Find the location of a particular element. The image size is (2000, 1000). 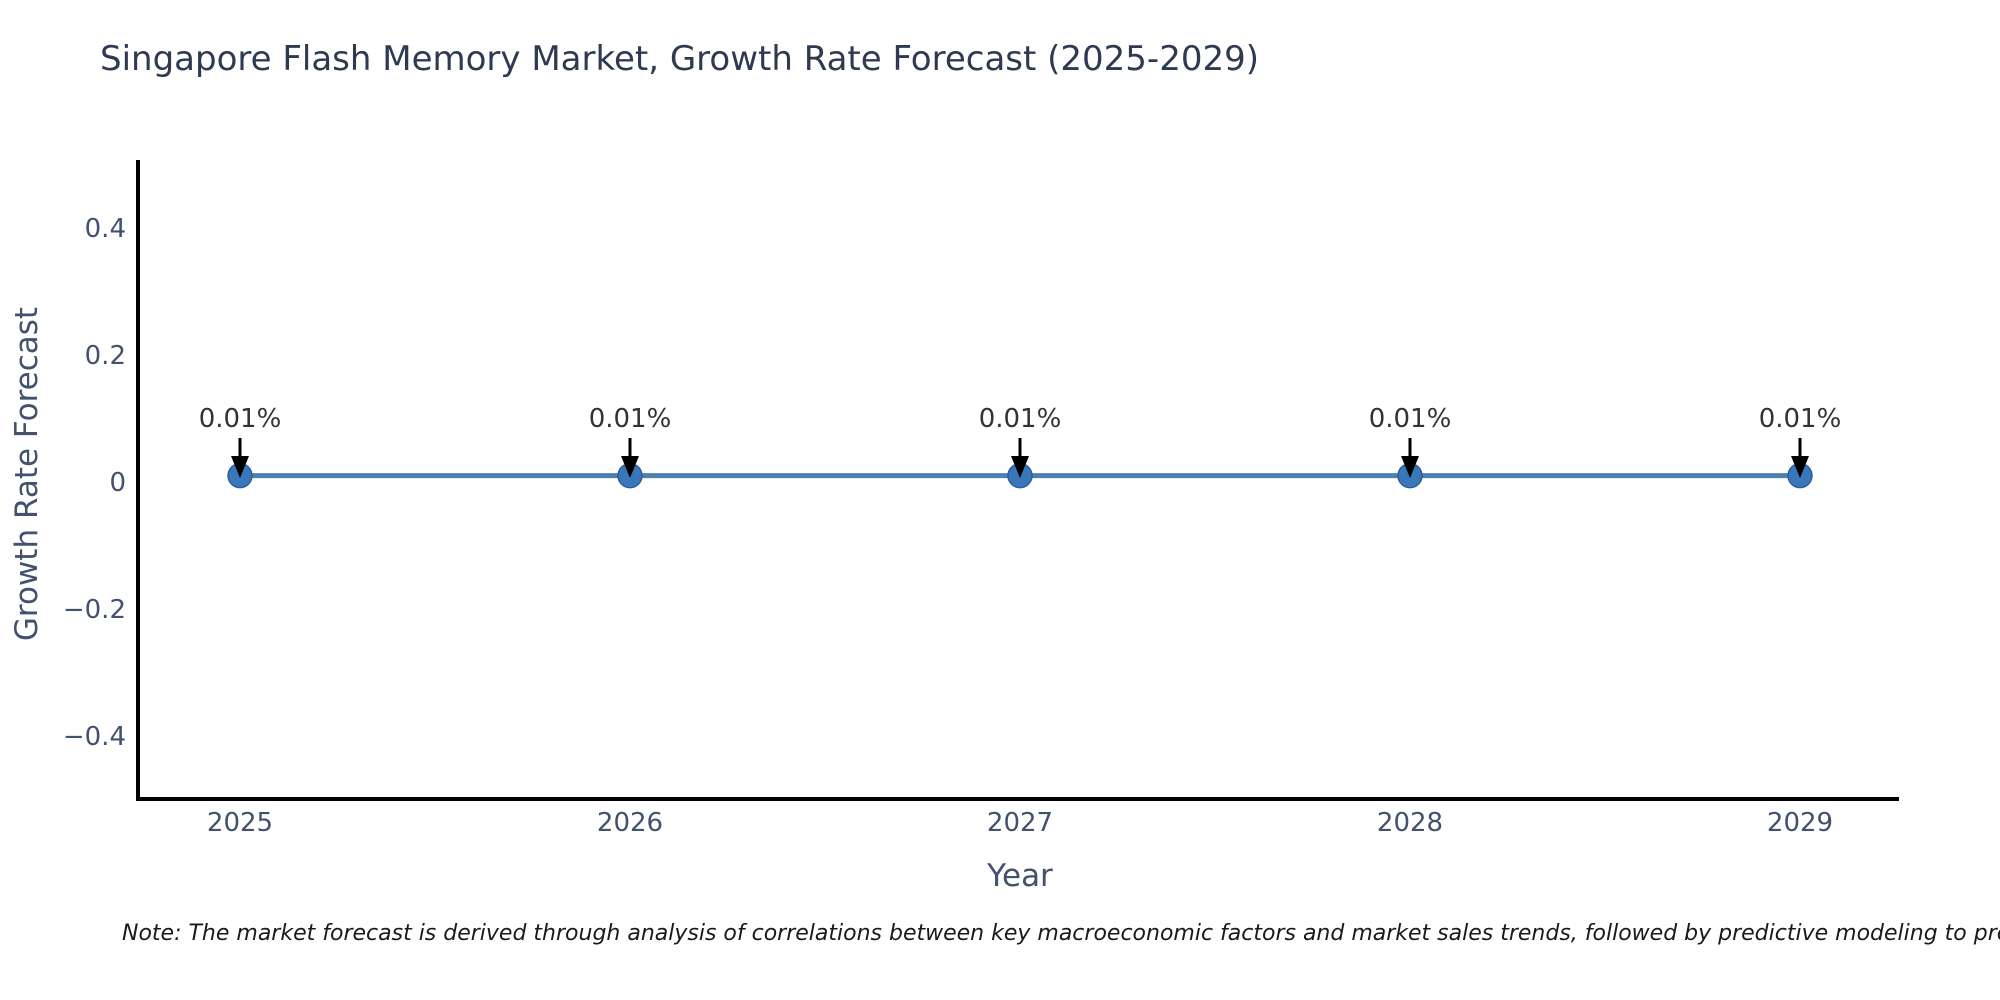

x-tick-label: 2025 is located at coordinates (240, 823).